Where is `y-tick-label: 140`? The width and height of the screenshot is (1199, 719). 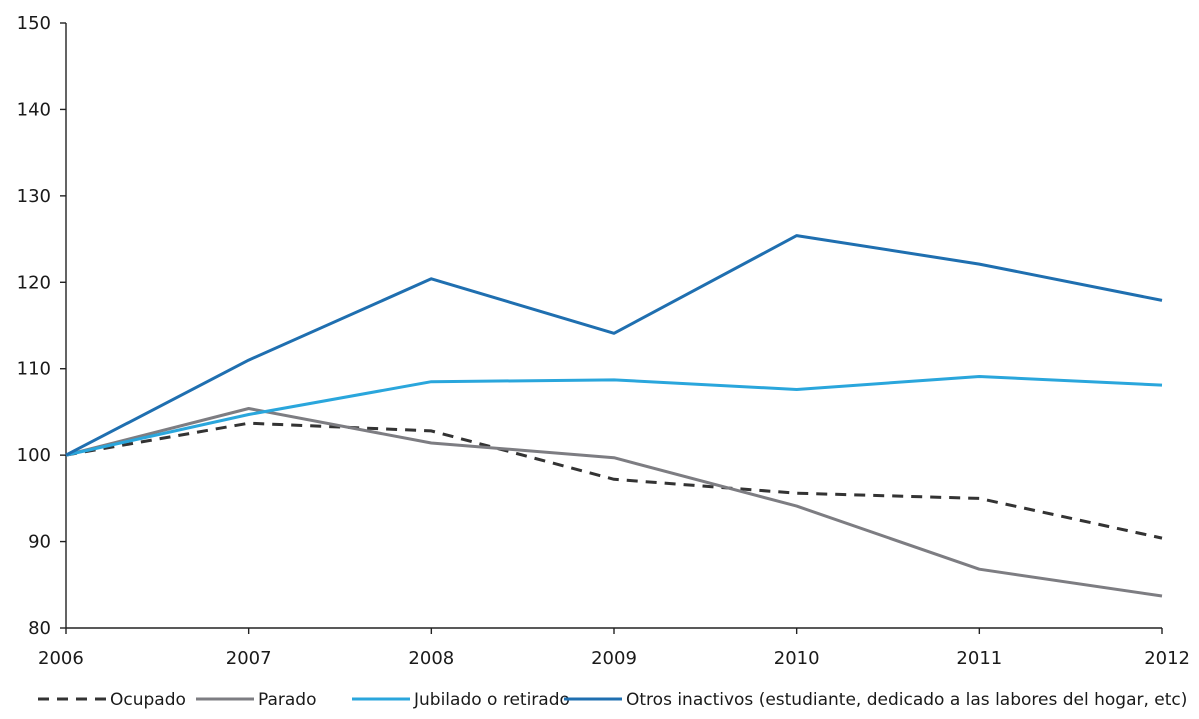 y-tick-label: 140 is located at coordinates (34, 109).